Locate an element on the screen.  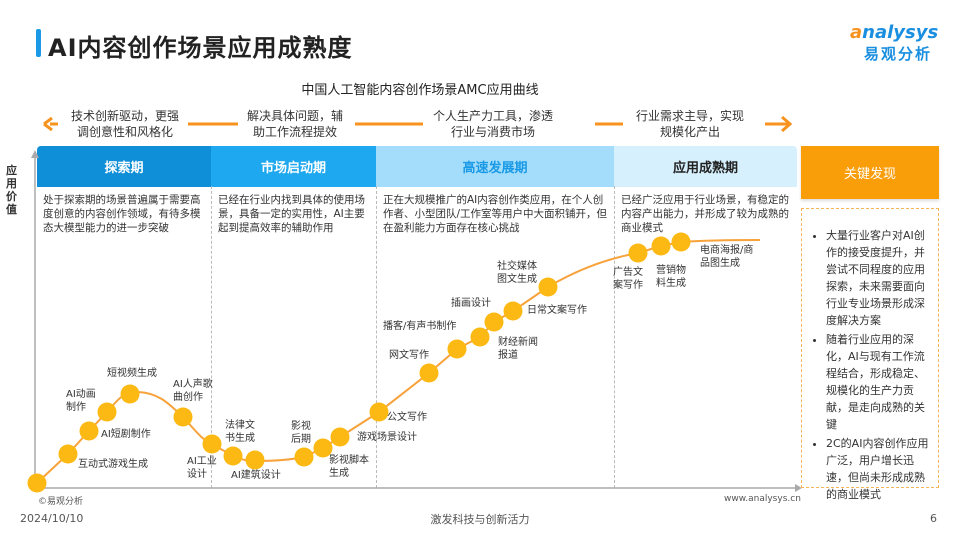
y-axis-label: 应用价值 is located at coordinates (11, 190).